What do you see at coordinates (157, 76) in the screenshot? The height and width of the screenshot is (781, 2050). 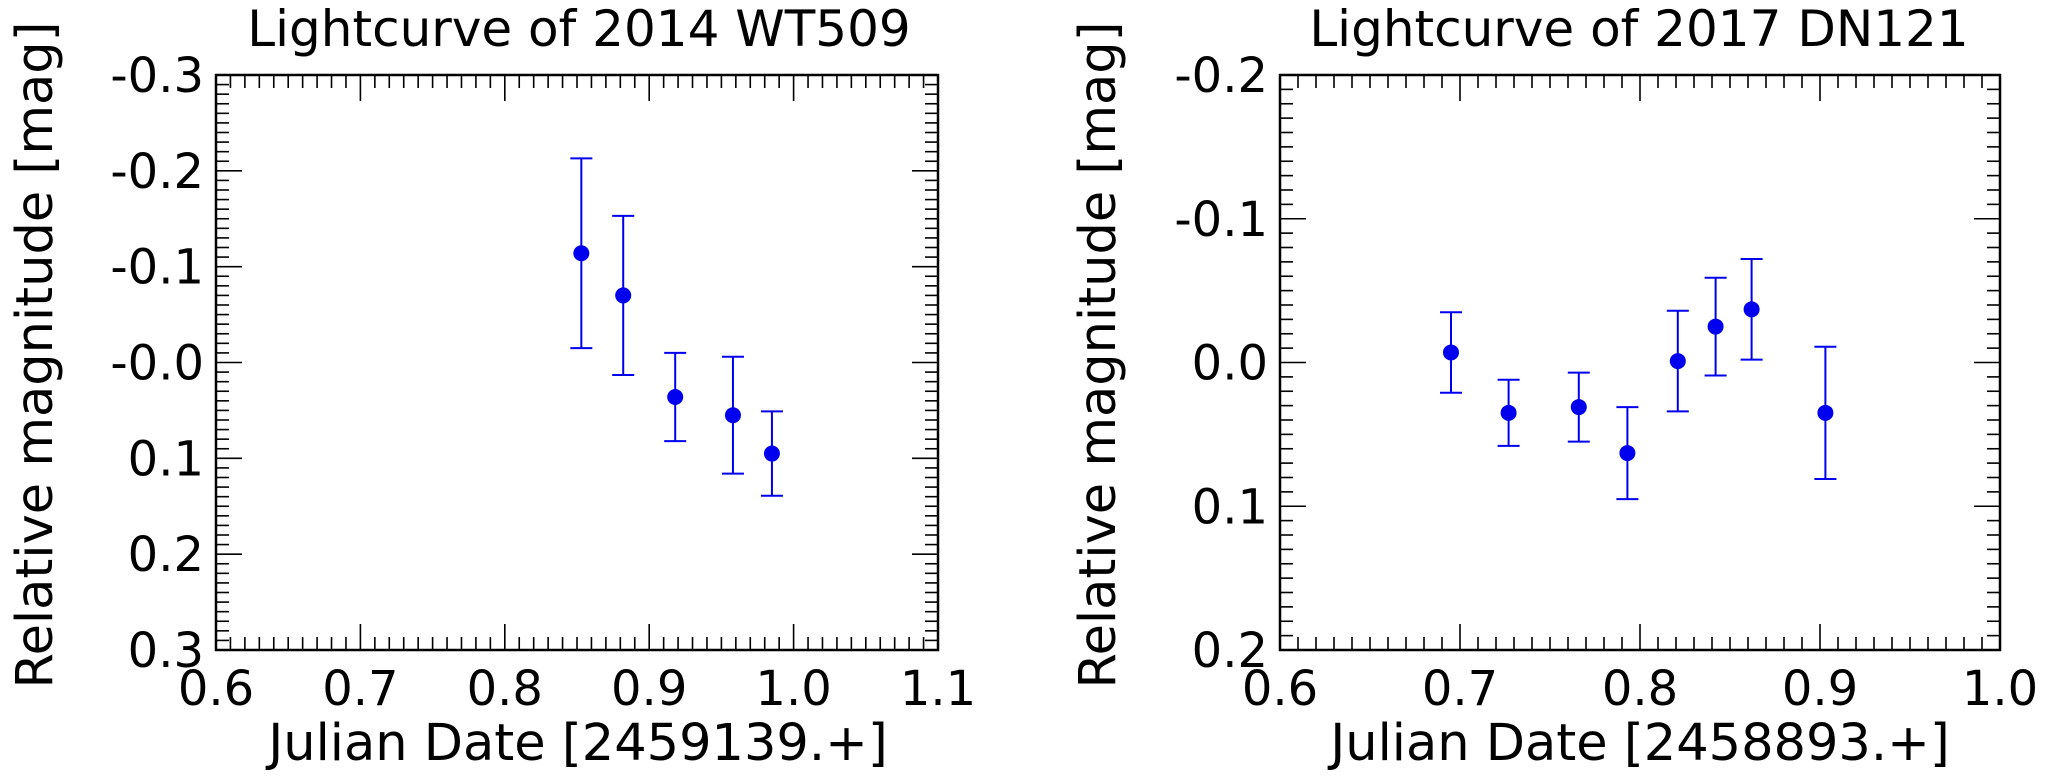 I see `y-tick-label: -0.3` at bounding box center [157, 76].